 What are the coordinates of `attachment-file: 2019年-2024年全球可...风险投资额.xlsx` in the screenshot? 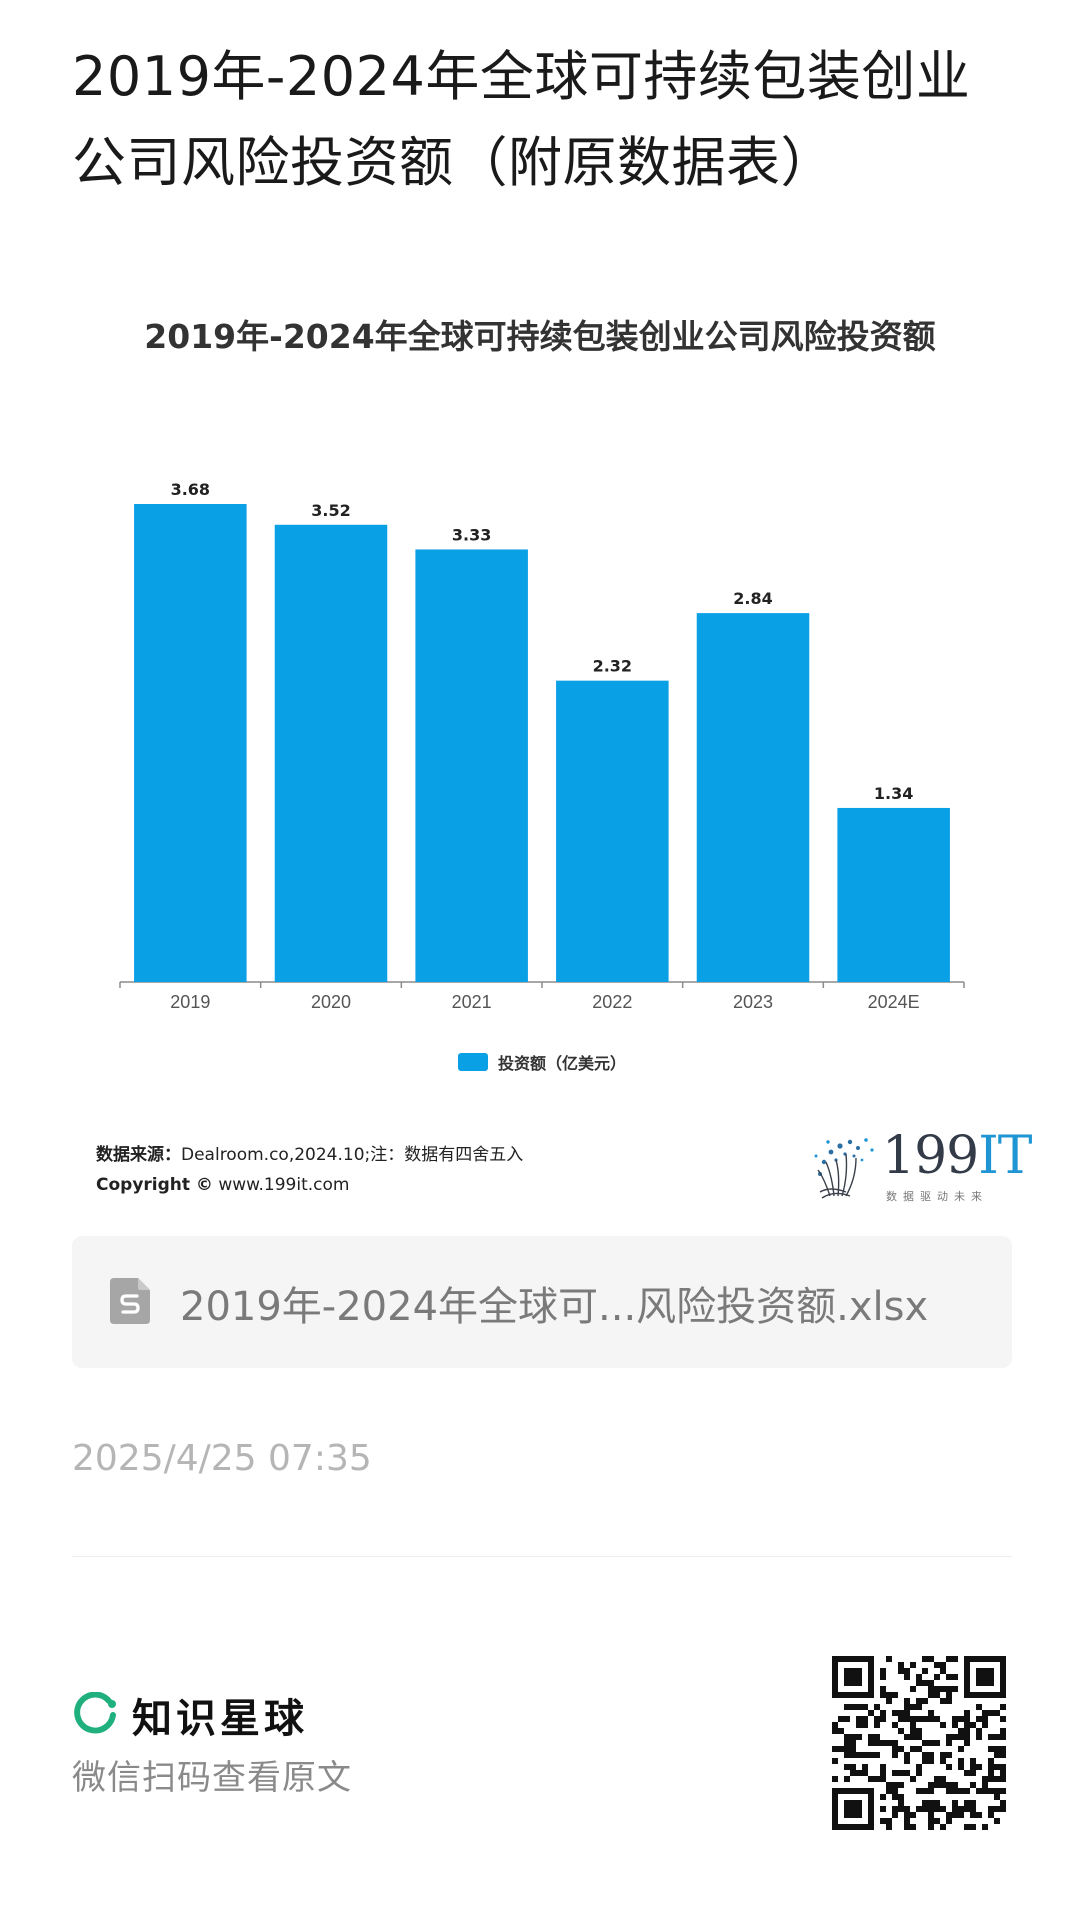 It's located at (542, 1302).